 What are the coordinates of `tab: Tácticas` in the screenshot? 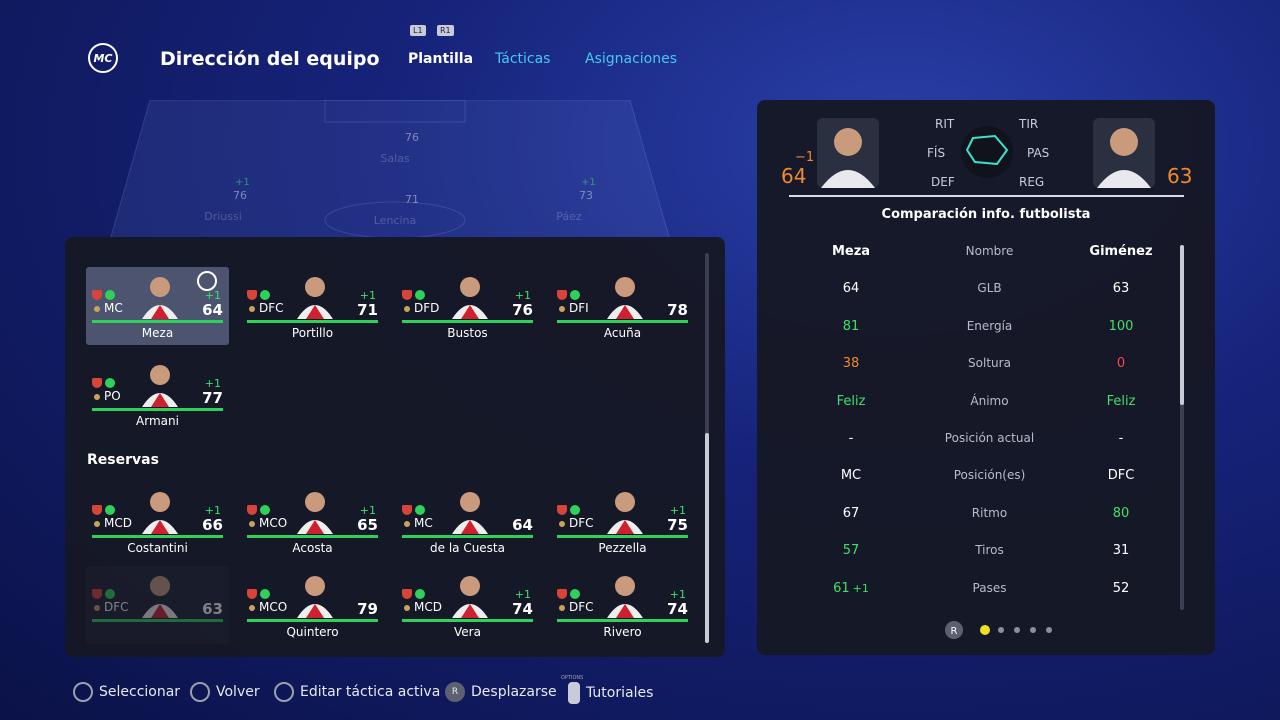 It's located at (523, 59).